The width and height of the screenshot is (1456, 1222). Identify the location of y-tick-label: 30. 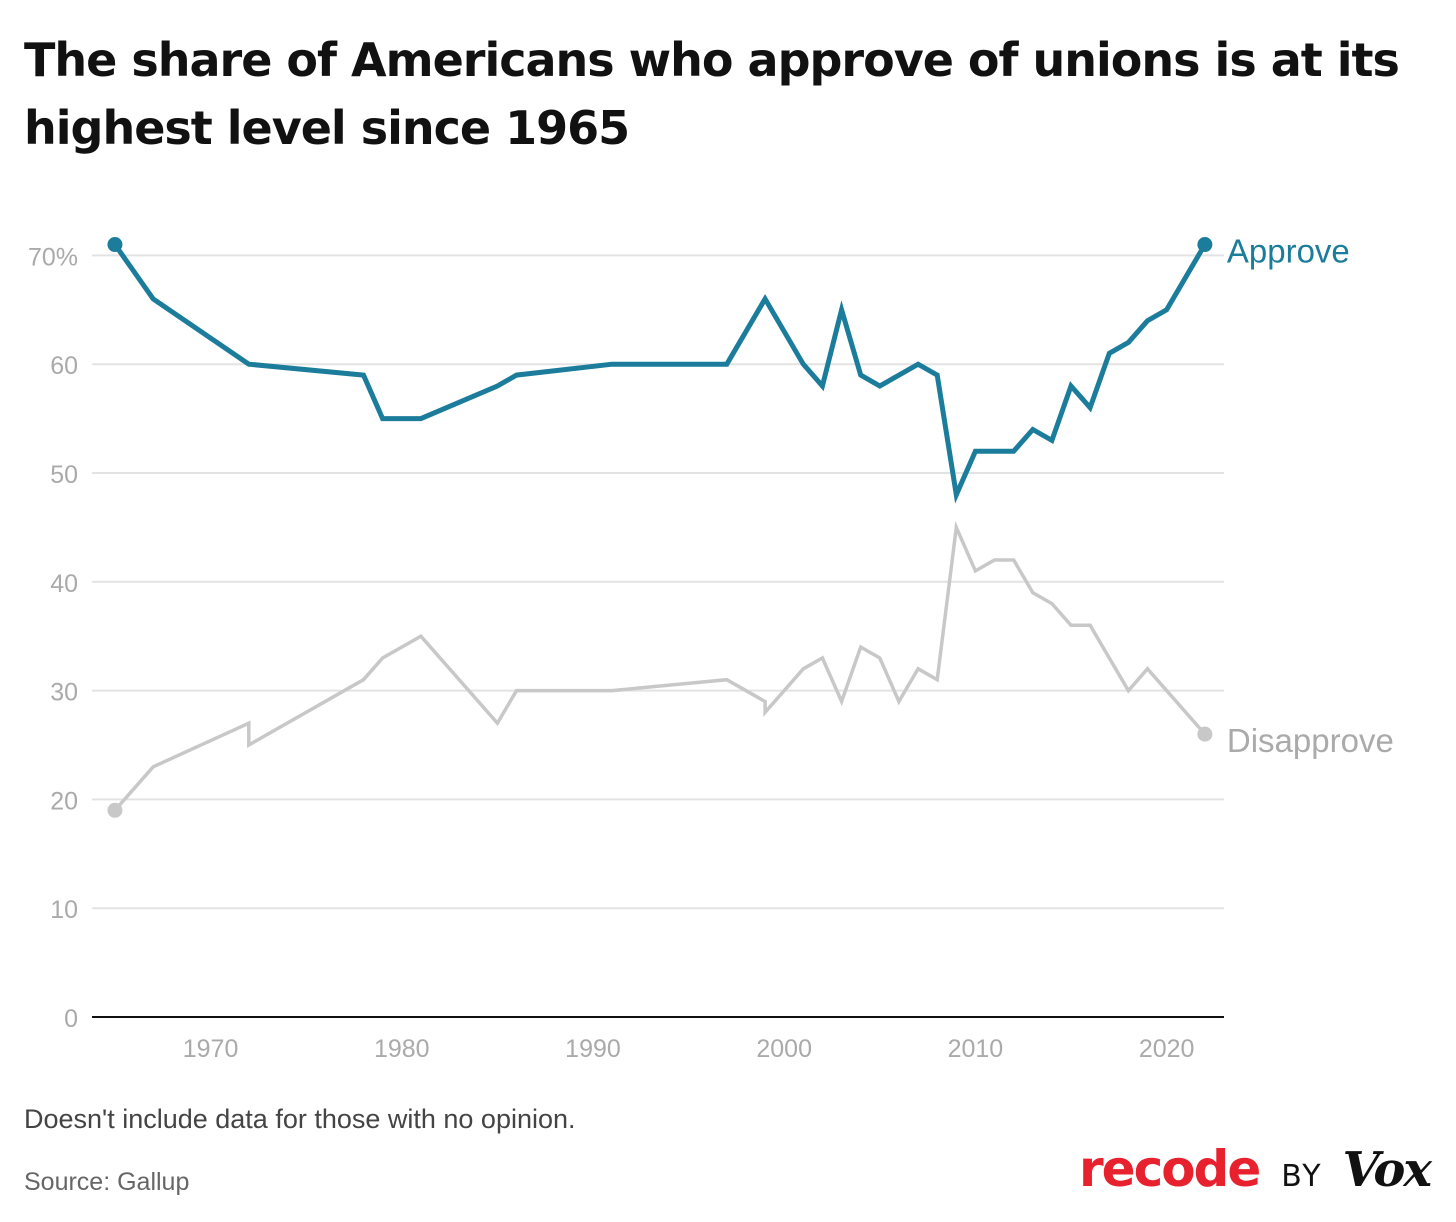
(64, 693).